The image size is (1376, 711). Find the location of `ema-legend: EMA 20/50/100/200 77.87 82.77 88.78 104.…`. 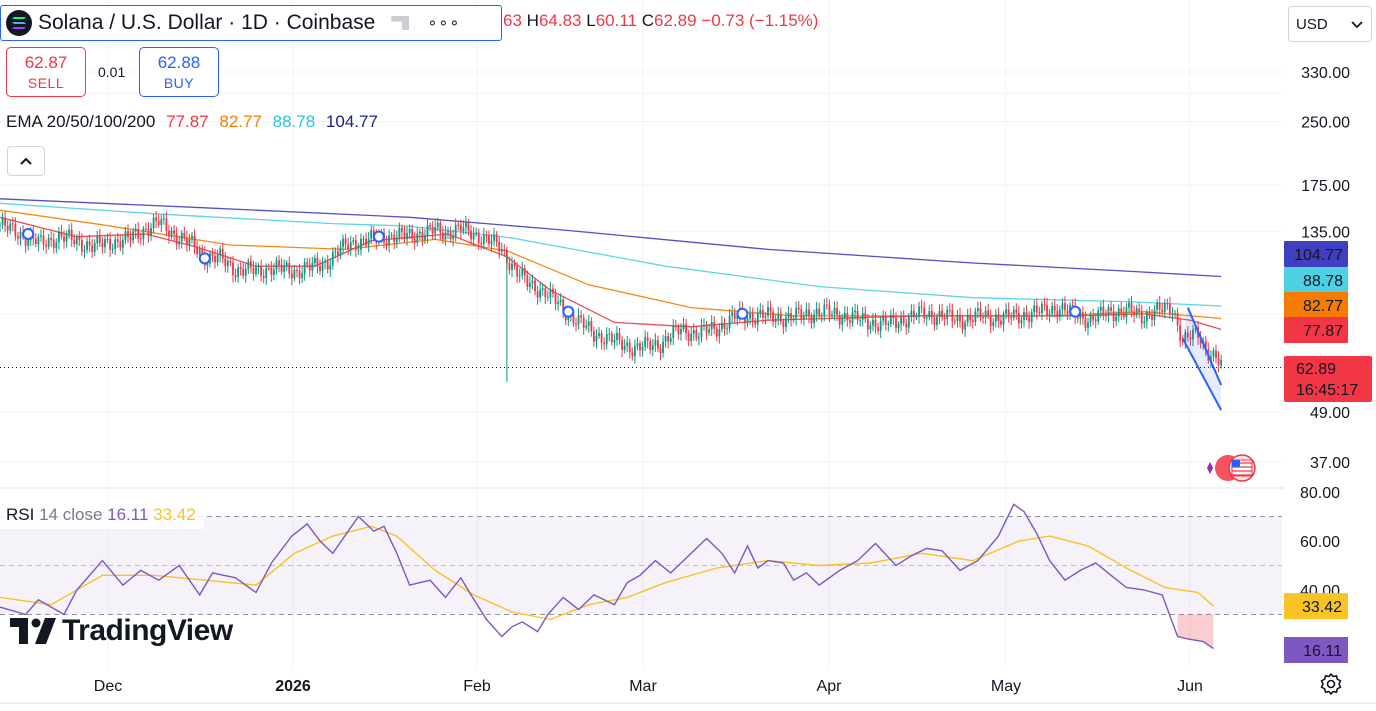

ema-legend: EMA 20/50/100/200 77.87 82.77 88.78 104.… is located at coordinates (195, 122).